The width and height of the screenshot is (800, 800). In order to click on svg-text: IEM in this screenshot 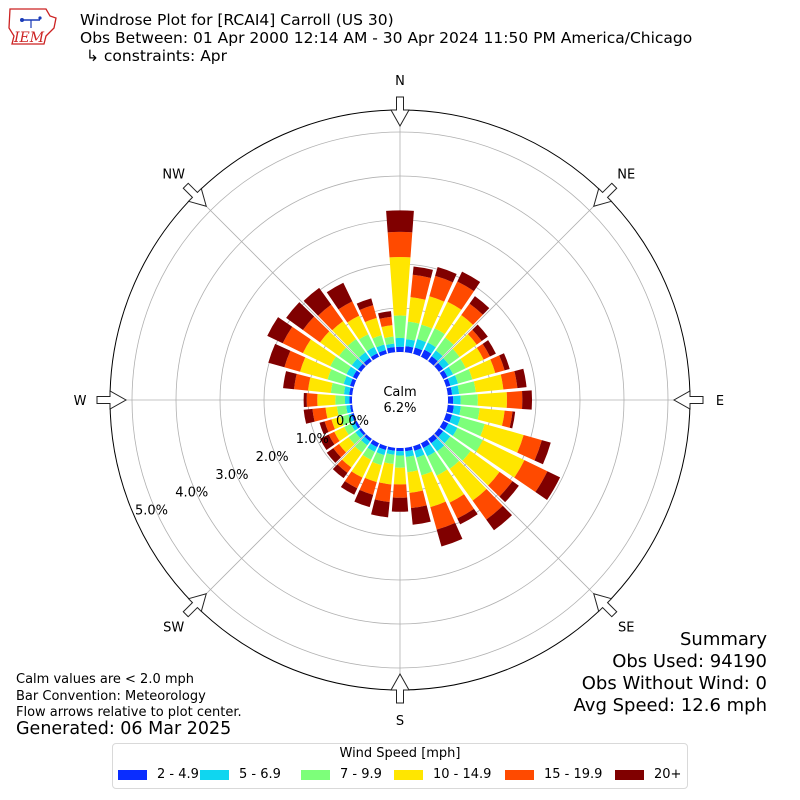, I will do `click(29, 38)`.